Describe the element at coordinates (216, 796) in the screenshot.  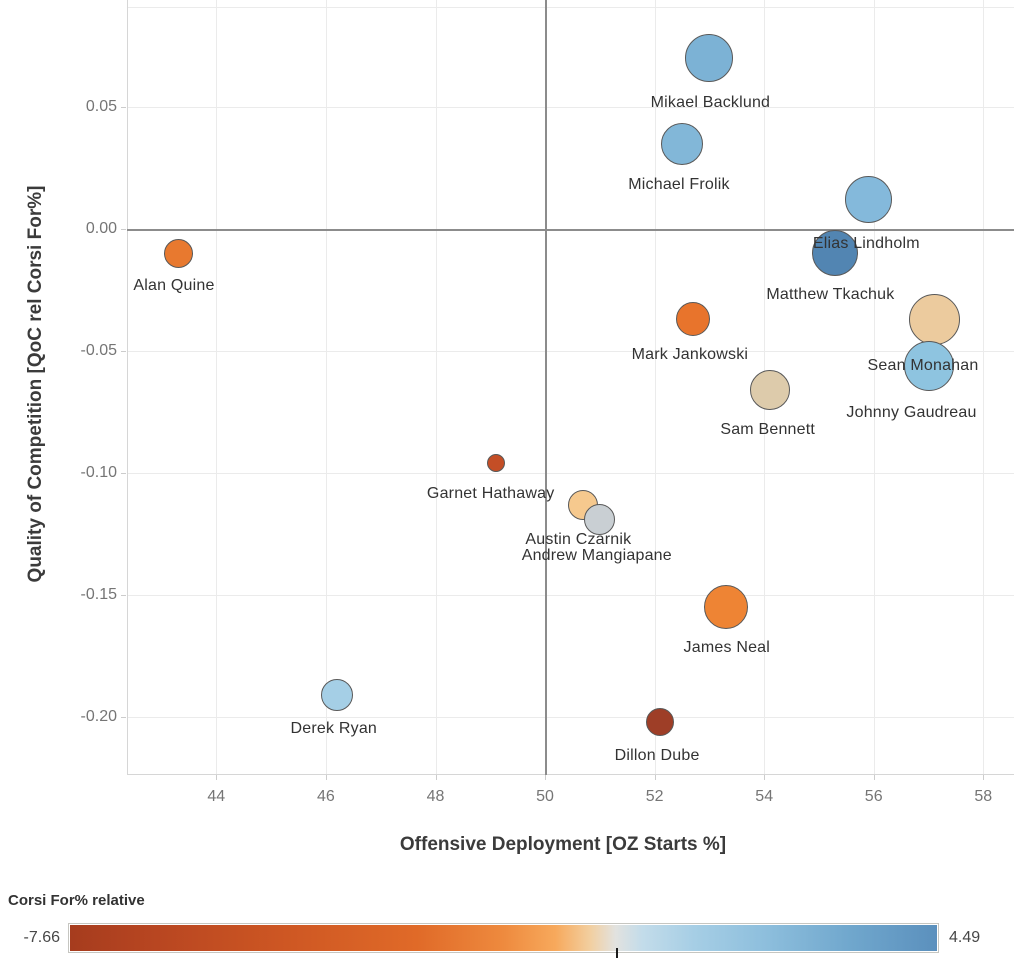
I see `x-tick-label-44: 44` at that location.